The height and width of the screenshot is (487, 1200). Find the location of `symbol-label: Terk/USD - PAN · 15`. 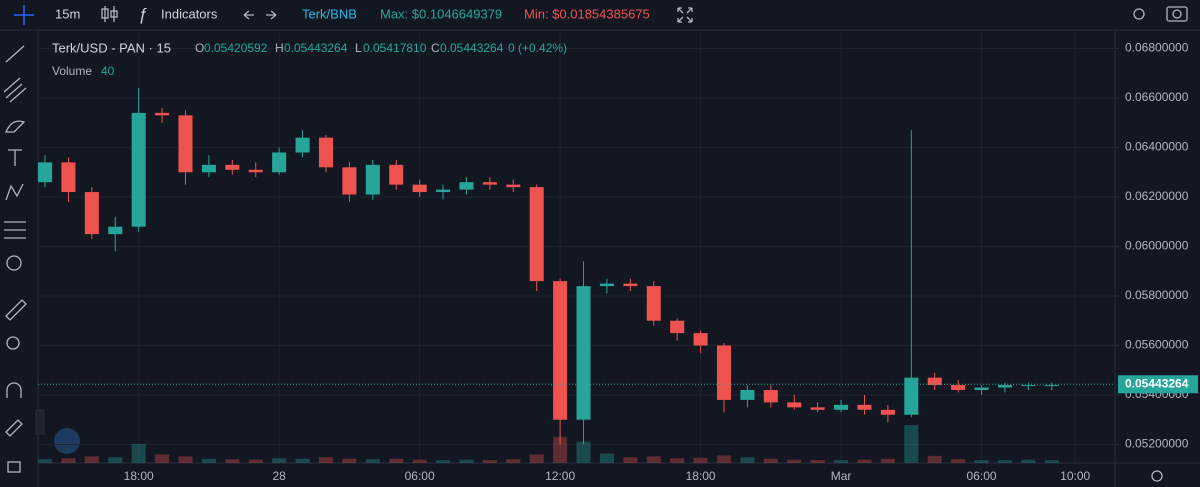

symbol-label: Terk/USD - PAN · 15 is located at coordinates (111, 47).